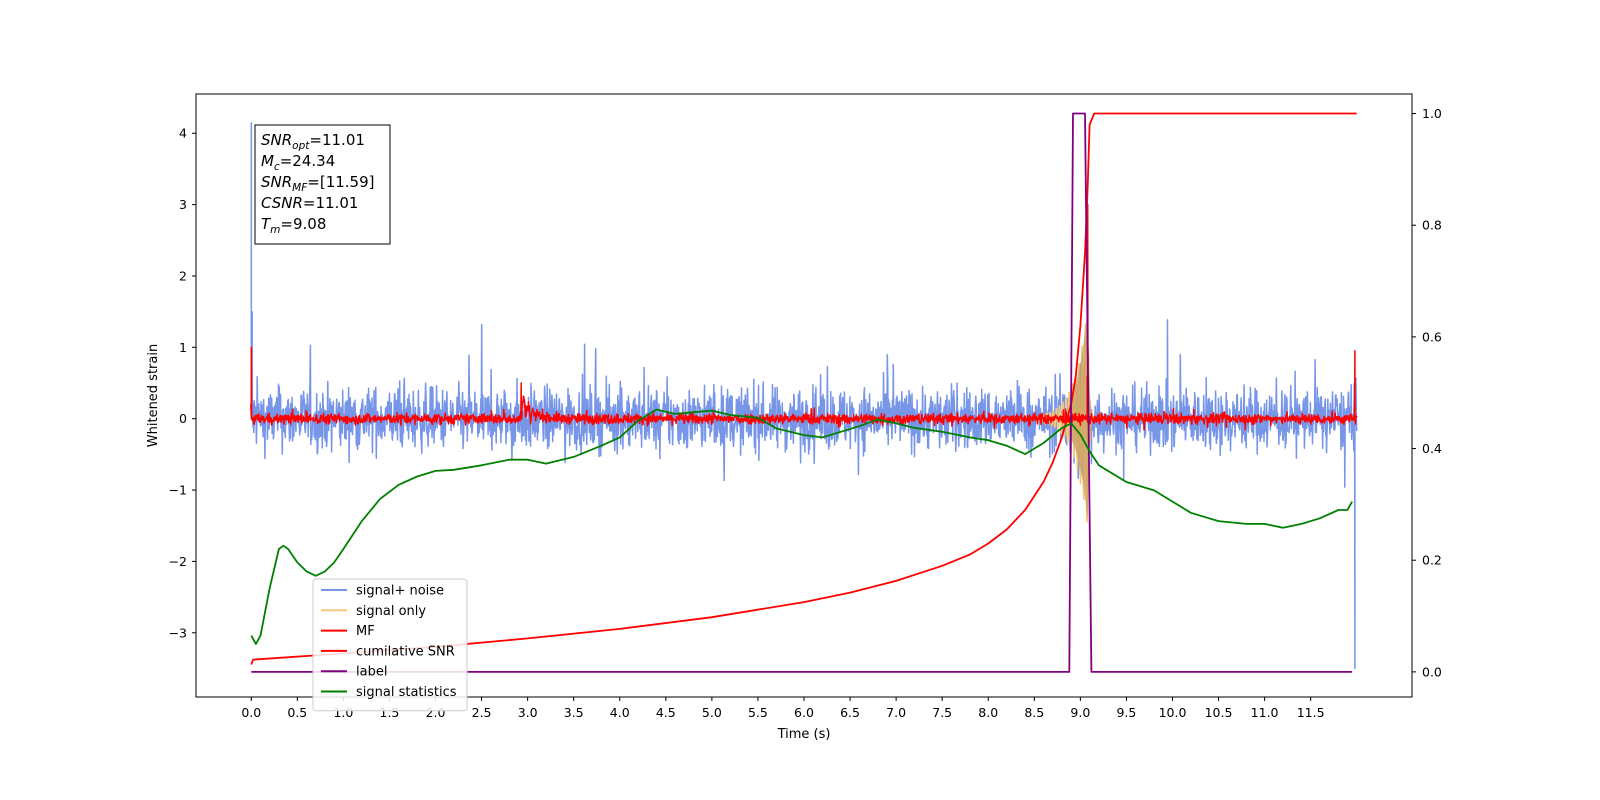 The height and width of the screenshot is (800, 1600). What do you see at coordinates (251, 712) in the screenshot?
I see `x-tick-label: 0.0` at bounding box center [251, 712].